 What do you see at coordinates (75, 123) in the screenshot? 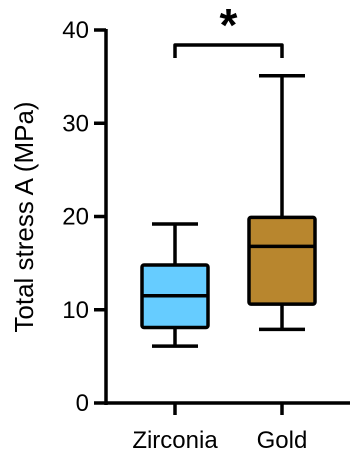
I see `y-tick-label: 30` at bounding box center [75, 123].